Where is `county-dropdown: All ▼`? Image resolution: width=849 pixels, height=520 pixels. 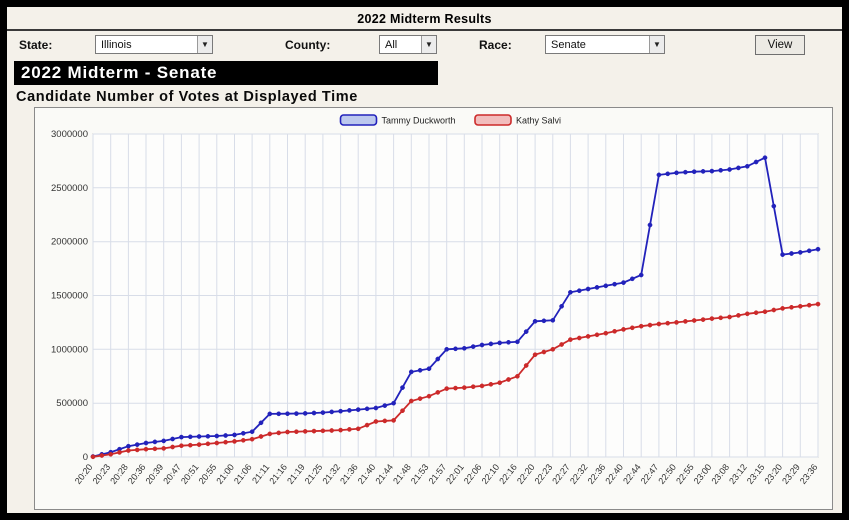
county-dropdown: All ▼ is located at coordinates (408, 44).